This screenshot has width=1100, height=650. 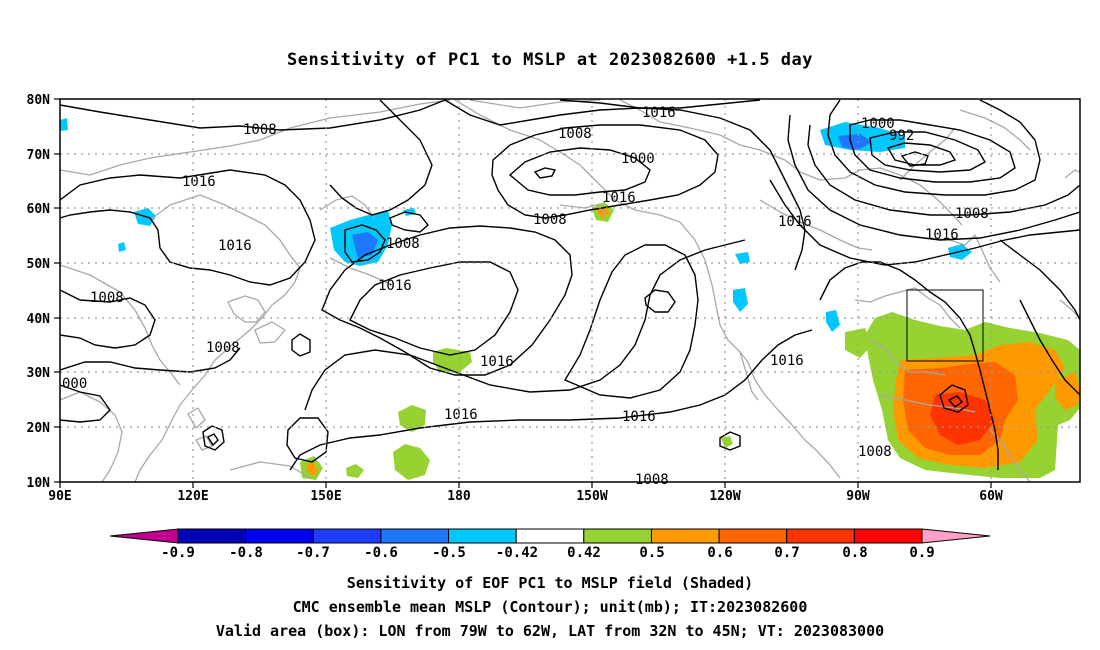 I want to click on shade-rockies-cyan, so click(x=742, y=258).